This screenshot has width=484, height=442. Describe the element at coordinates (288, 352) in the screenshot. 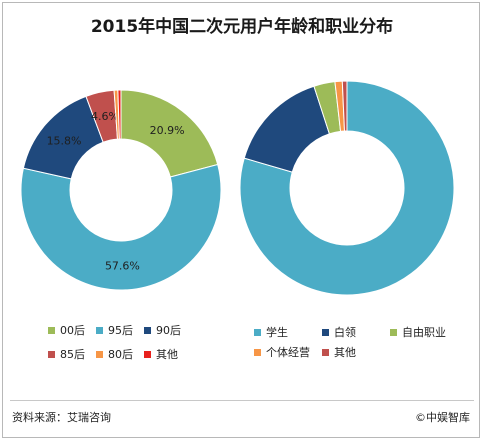

I see `occupation-legend-label: 个体经营` at that location.